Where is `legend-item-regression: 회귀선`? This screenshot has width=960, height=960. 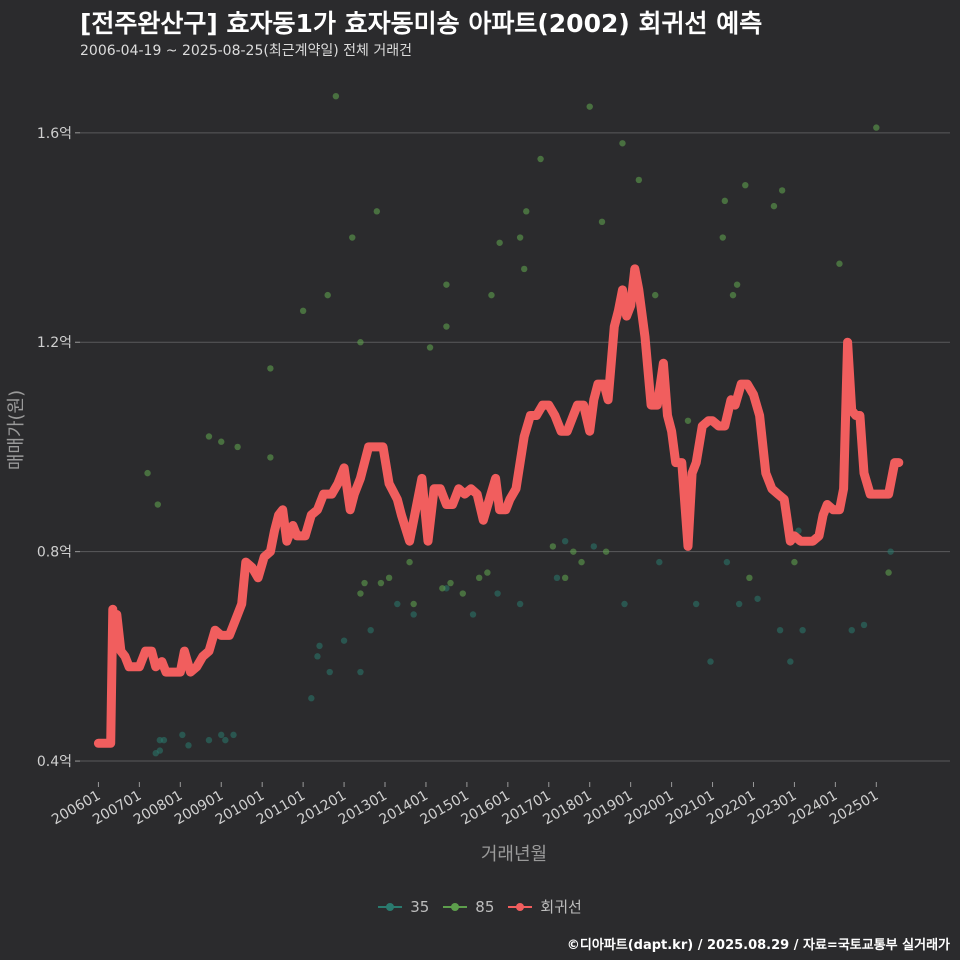
legend-item-regression: 회귀선 is located at coordinates (545, 906).